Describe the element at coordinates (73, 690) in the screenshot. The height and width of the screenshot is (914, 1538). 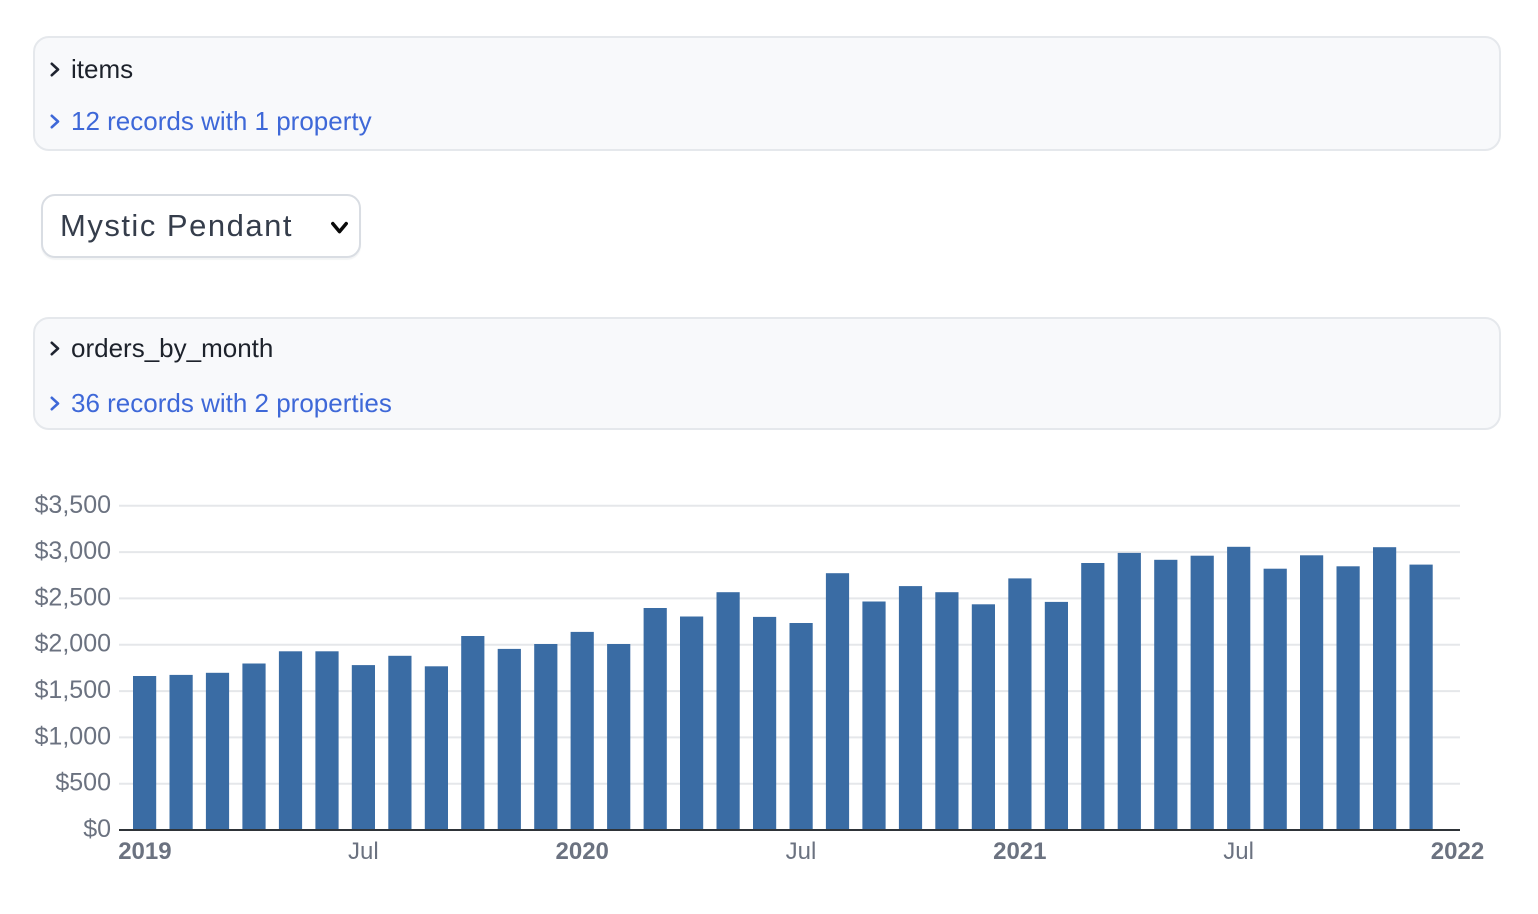
I see `svg-text: $1,500` at that location.